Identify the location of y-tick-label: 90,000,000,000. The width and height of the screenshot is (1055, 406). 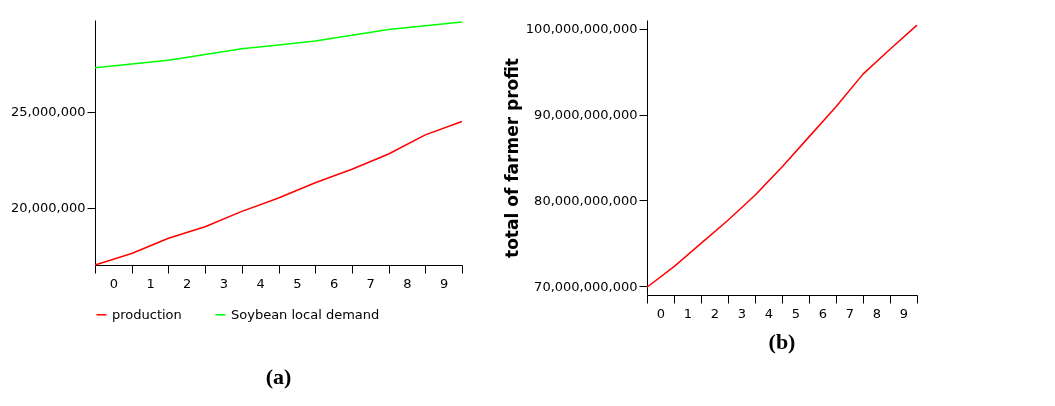
(586, 115).